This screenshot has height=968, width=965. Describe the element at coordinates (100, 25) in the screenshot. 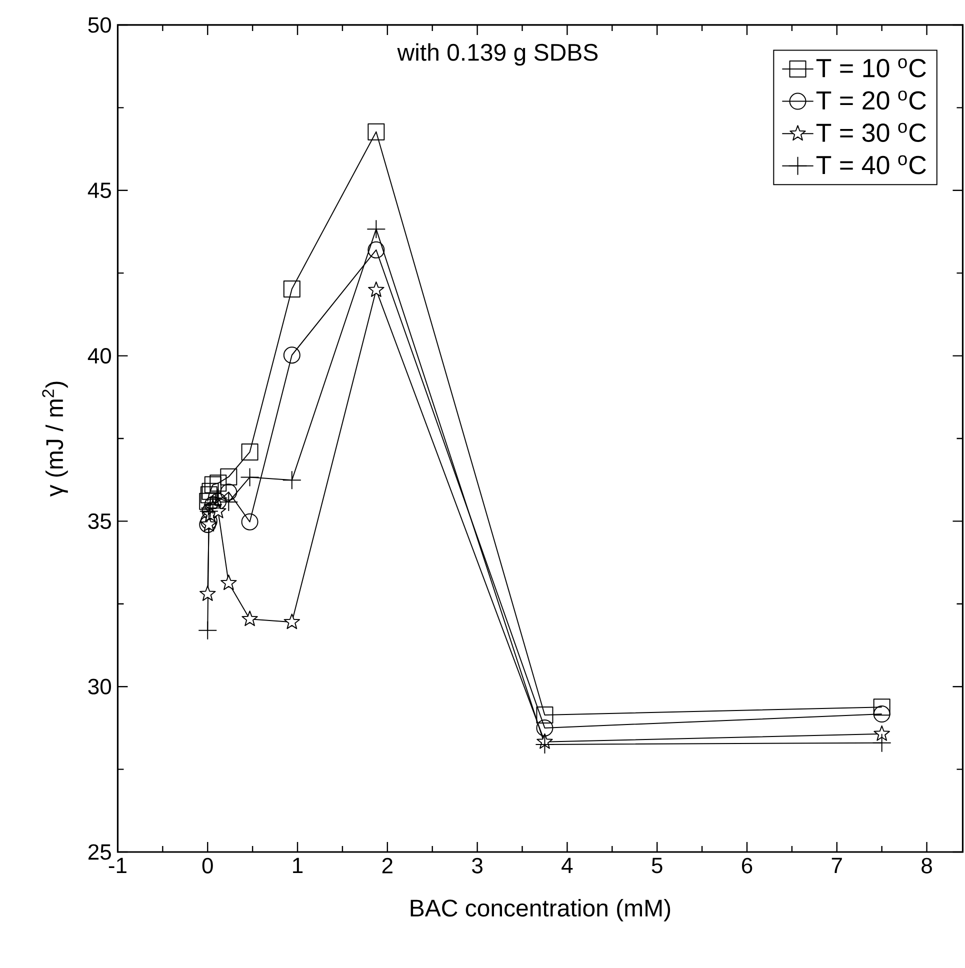

I see `y-tick-label: 50` at that location.